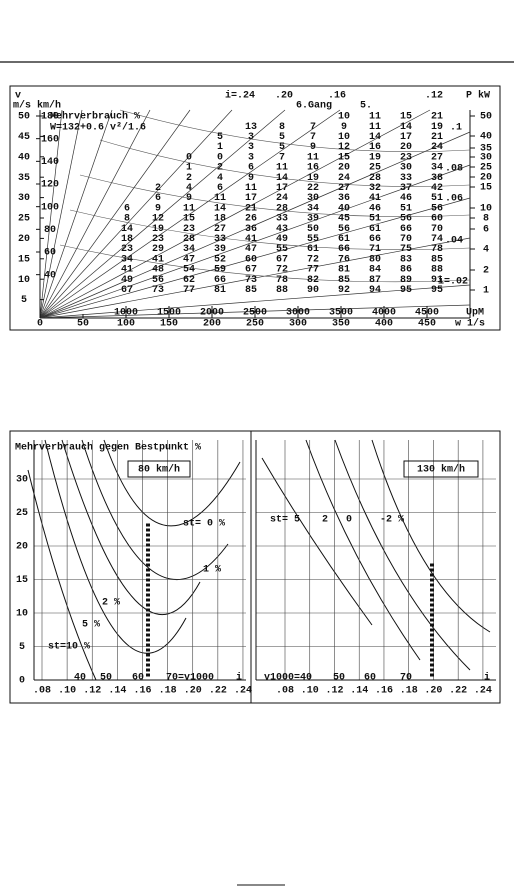  I want to click on w-label: w 1/s, so click(470, 324).